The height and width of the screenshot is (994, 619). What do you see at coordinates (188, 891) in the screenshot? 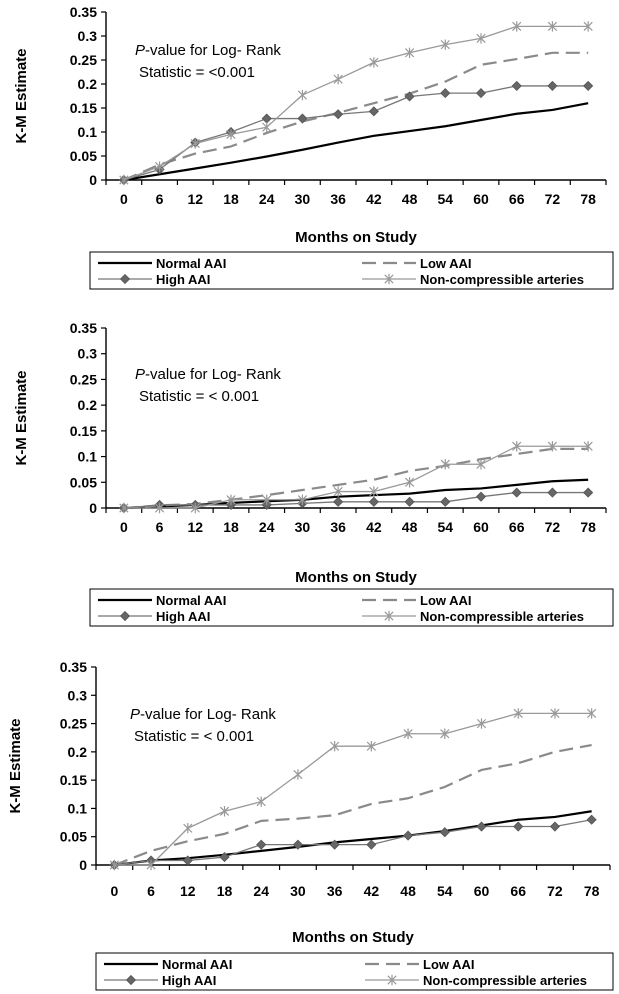
I see `x-tick-label: 12` at bounding box center [188, 891].